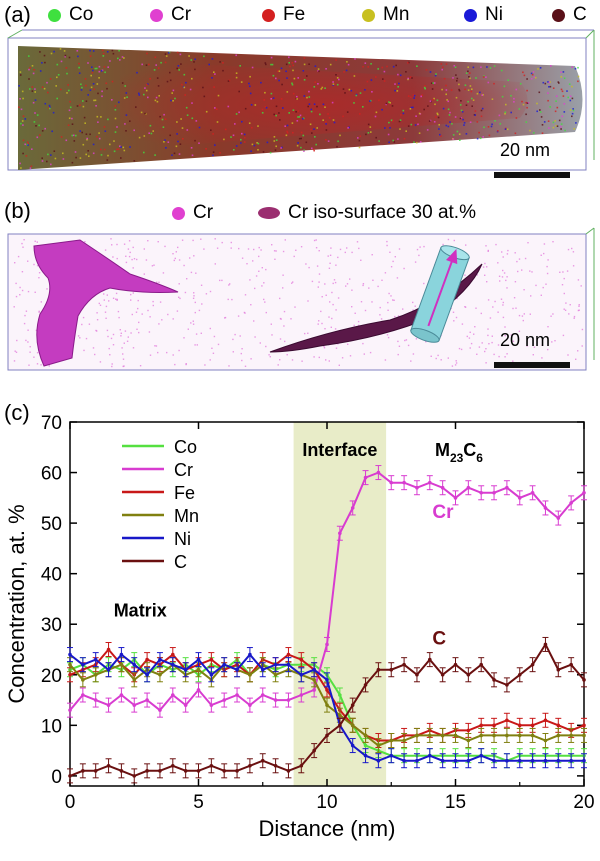 The image size is (600, 861). I want to click on chart-legend: Co Cr Fe Mn Ni C, so click(160, 504).